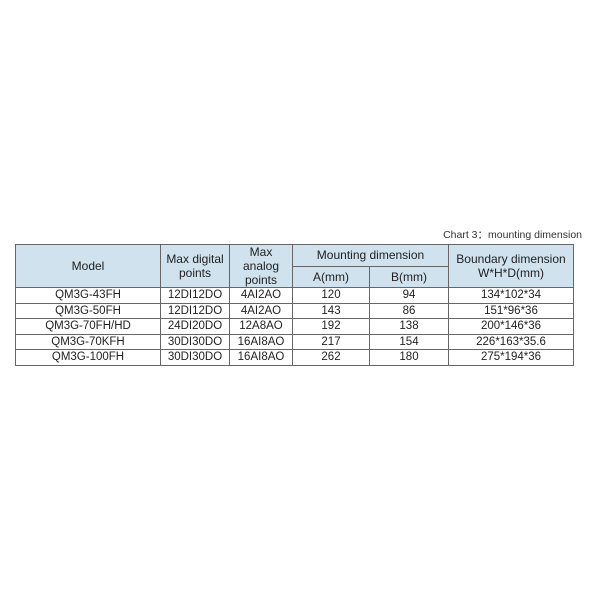  I want to click on cell-b: 86, so click(409, 310).